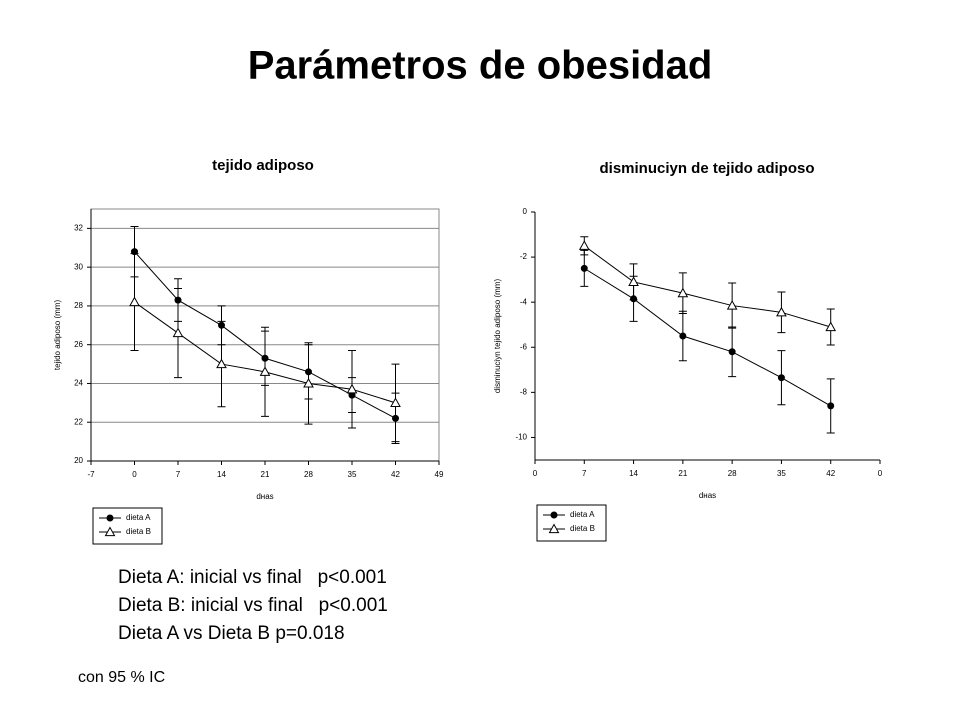  What do you see at coordinates (78, 305) in the screenshot?
I see `y-tick-label: 28` at bounding box center [78, 305].